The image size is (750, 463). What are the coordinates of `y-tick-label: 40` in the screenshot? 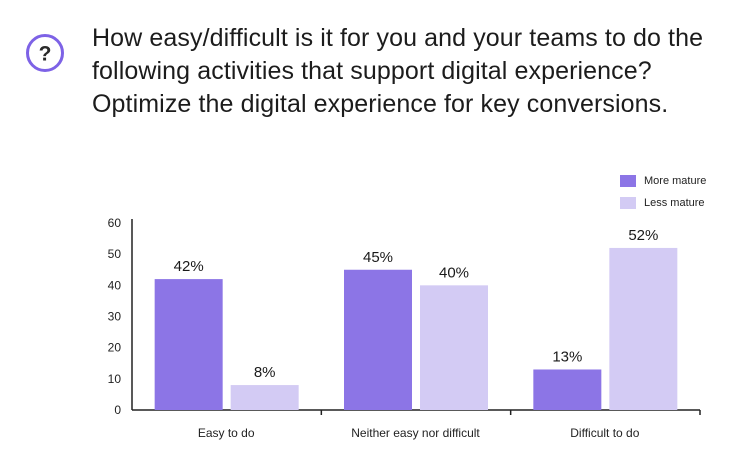 It's located at (115, 285).